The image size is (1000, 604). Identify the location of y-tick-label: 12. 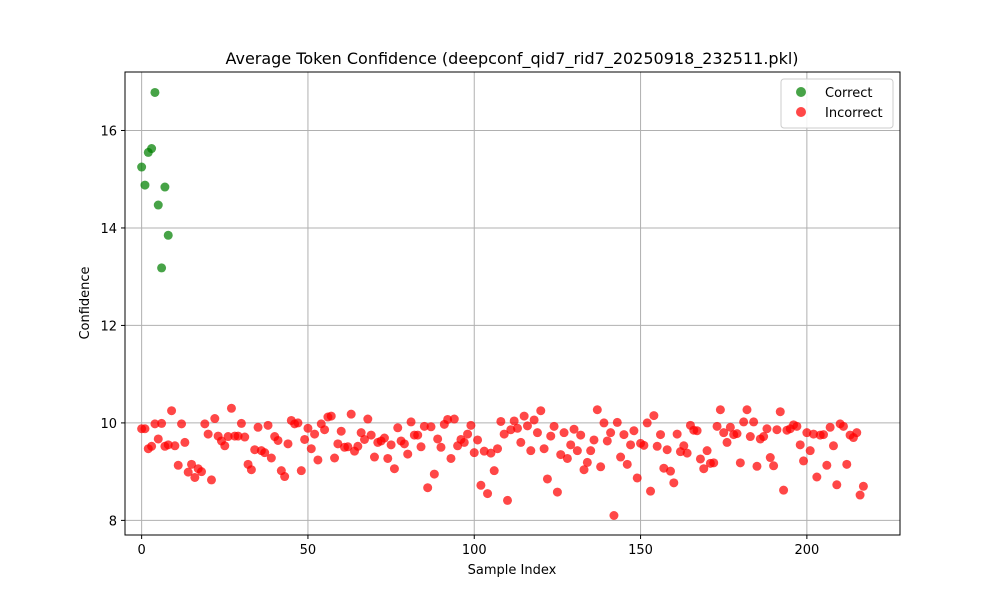
(108, 326).